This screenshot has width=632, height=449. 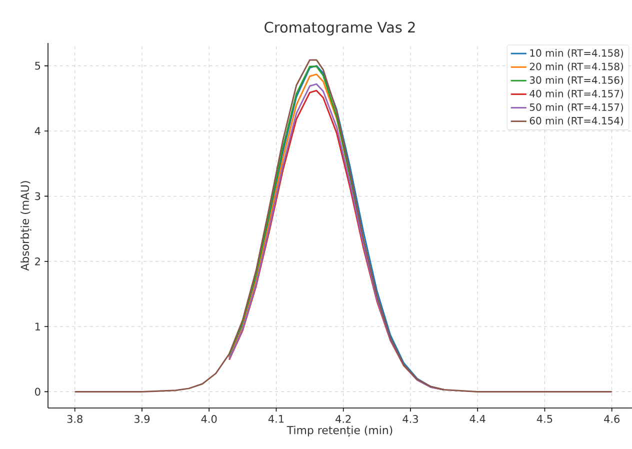 What do you see at coordinates (209, 419) in the screenshot?
I see `x-tick-label: 4.0` at bounding box center [209, 419].